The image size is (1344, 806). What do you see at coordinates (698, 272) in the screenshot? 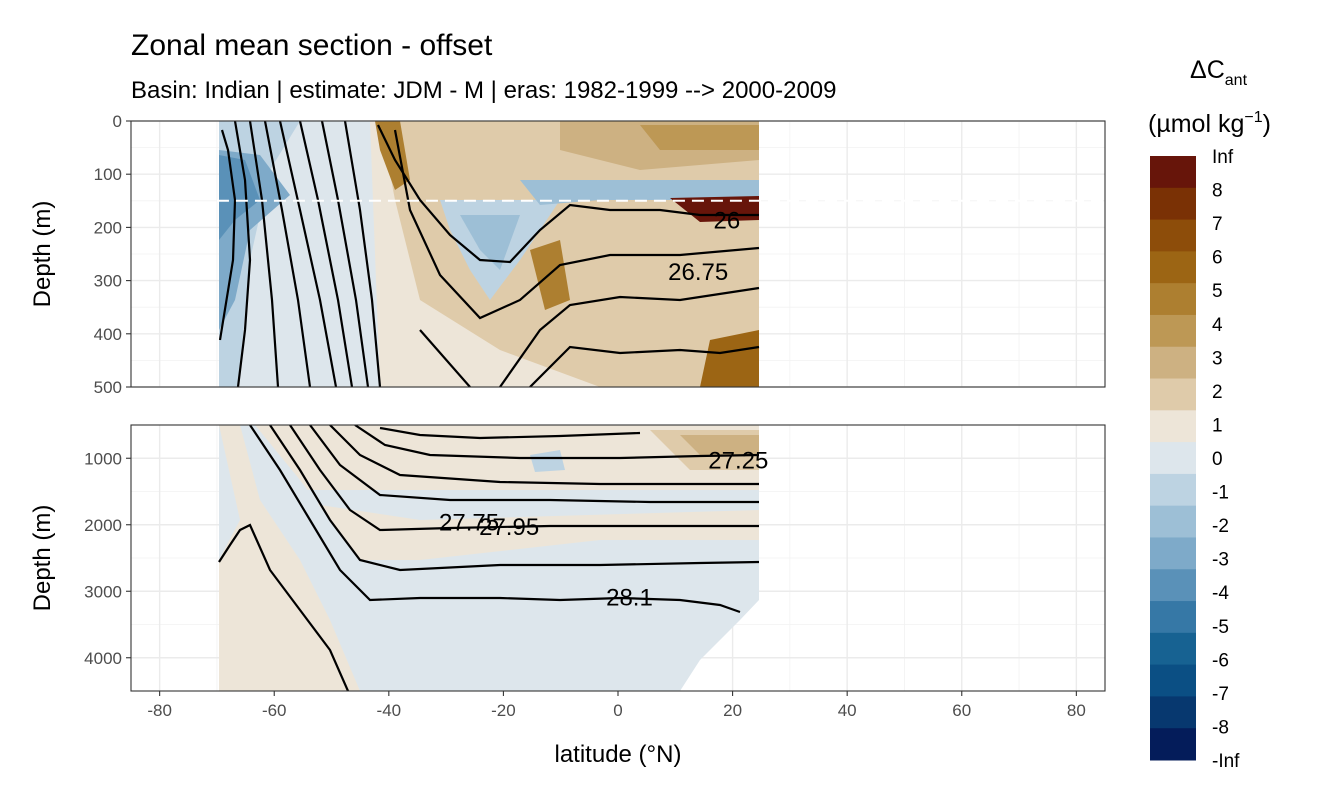
I see `contour-label: 26.75` at bounding box center [698, 272].